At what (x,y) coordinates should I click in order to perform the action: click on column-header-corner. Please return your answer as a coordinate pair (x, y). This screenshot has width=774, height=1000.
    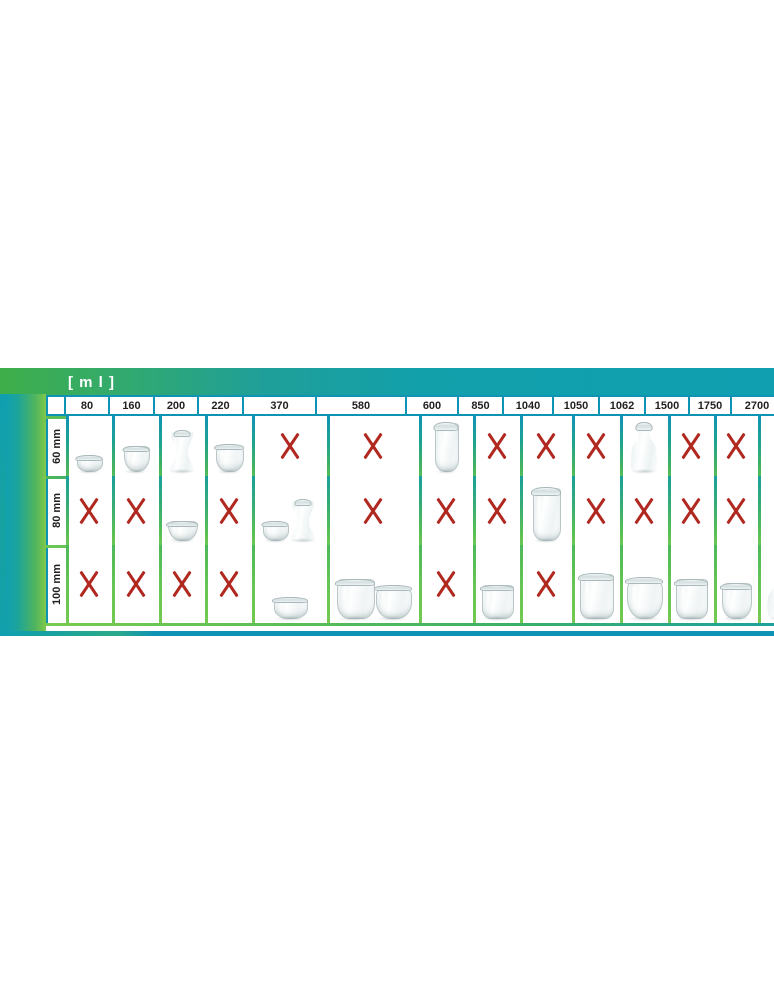
    Looking at the image, I should click on (56, 405).